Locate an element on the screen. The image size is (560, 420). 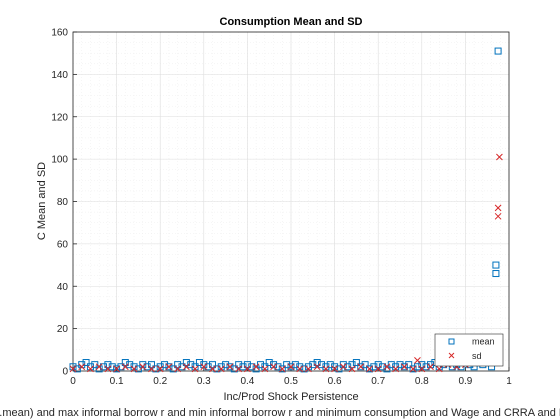
x-tick-label: 0.6 is located at coordinates (335, 381).